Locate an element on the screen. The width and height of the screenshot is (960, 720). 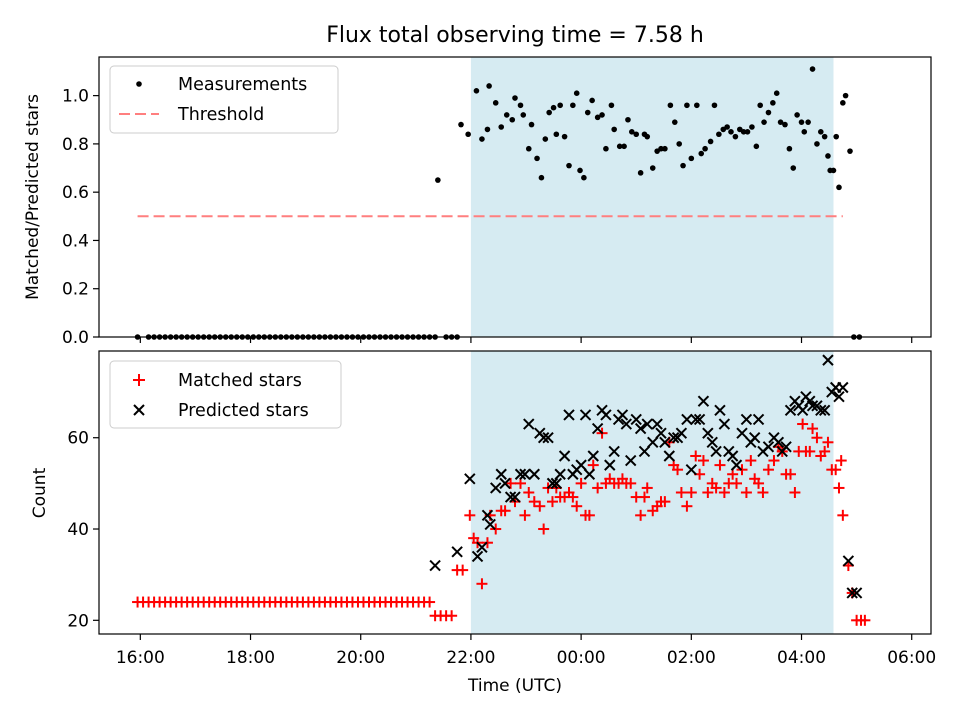
top-y-tick-label: 0.0 is located at coordinates (75, 338).